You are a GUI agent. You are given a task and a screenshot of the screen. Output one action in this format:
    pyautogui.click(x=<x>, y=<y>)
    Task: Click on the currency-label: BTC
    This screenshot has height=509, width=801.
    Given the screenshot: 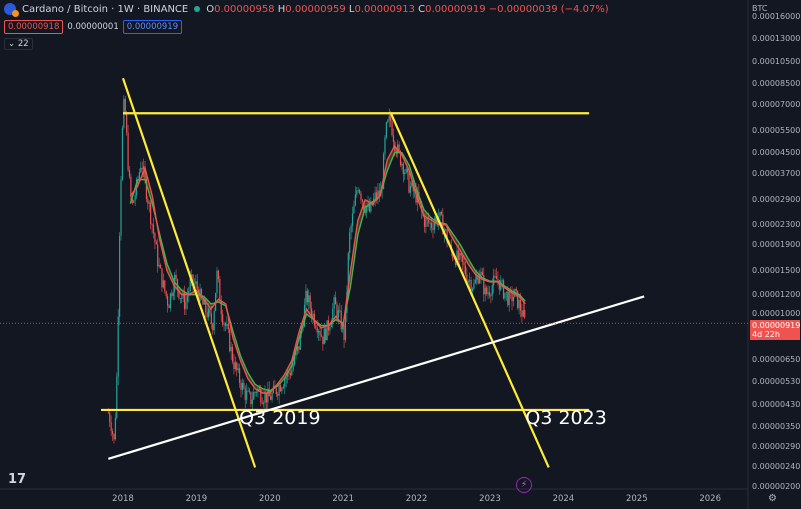 What is the action you would take?
    pyautogui.click(x=760, y=8)
    